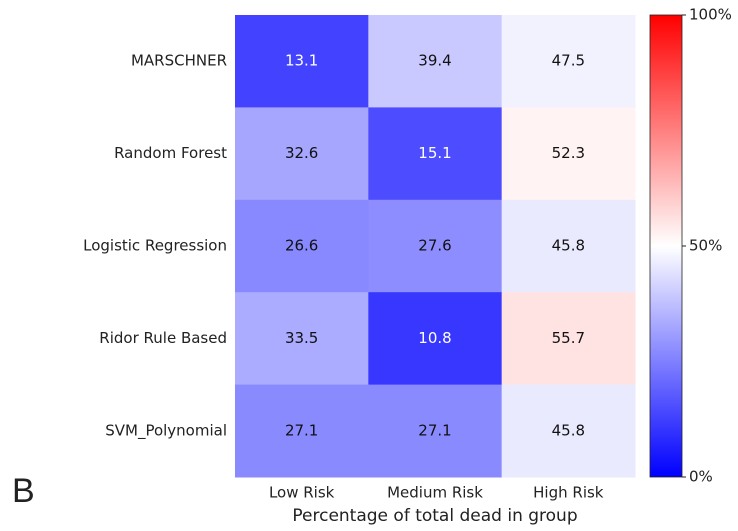 The width and height of the screenshot is (738, 531). What do you see at coordinates (705, 246) in the screenshot?
I see `colorbar-tick-label: 50%` at bounding box center [705, 246].